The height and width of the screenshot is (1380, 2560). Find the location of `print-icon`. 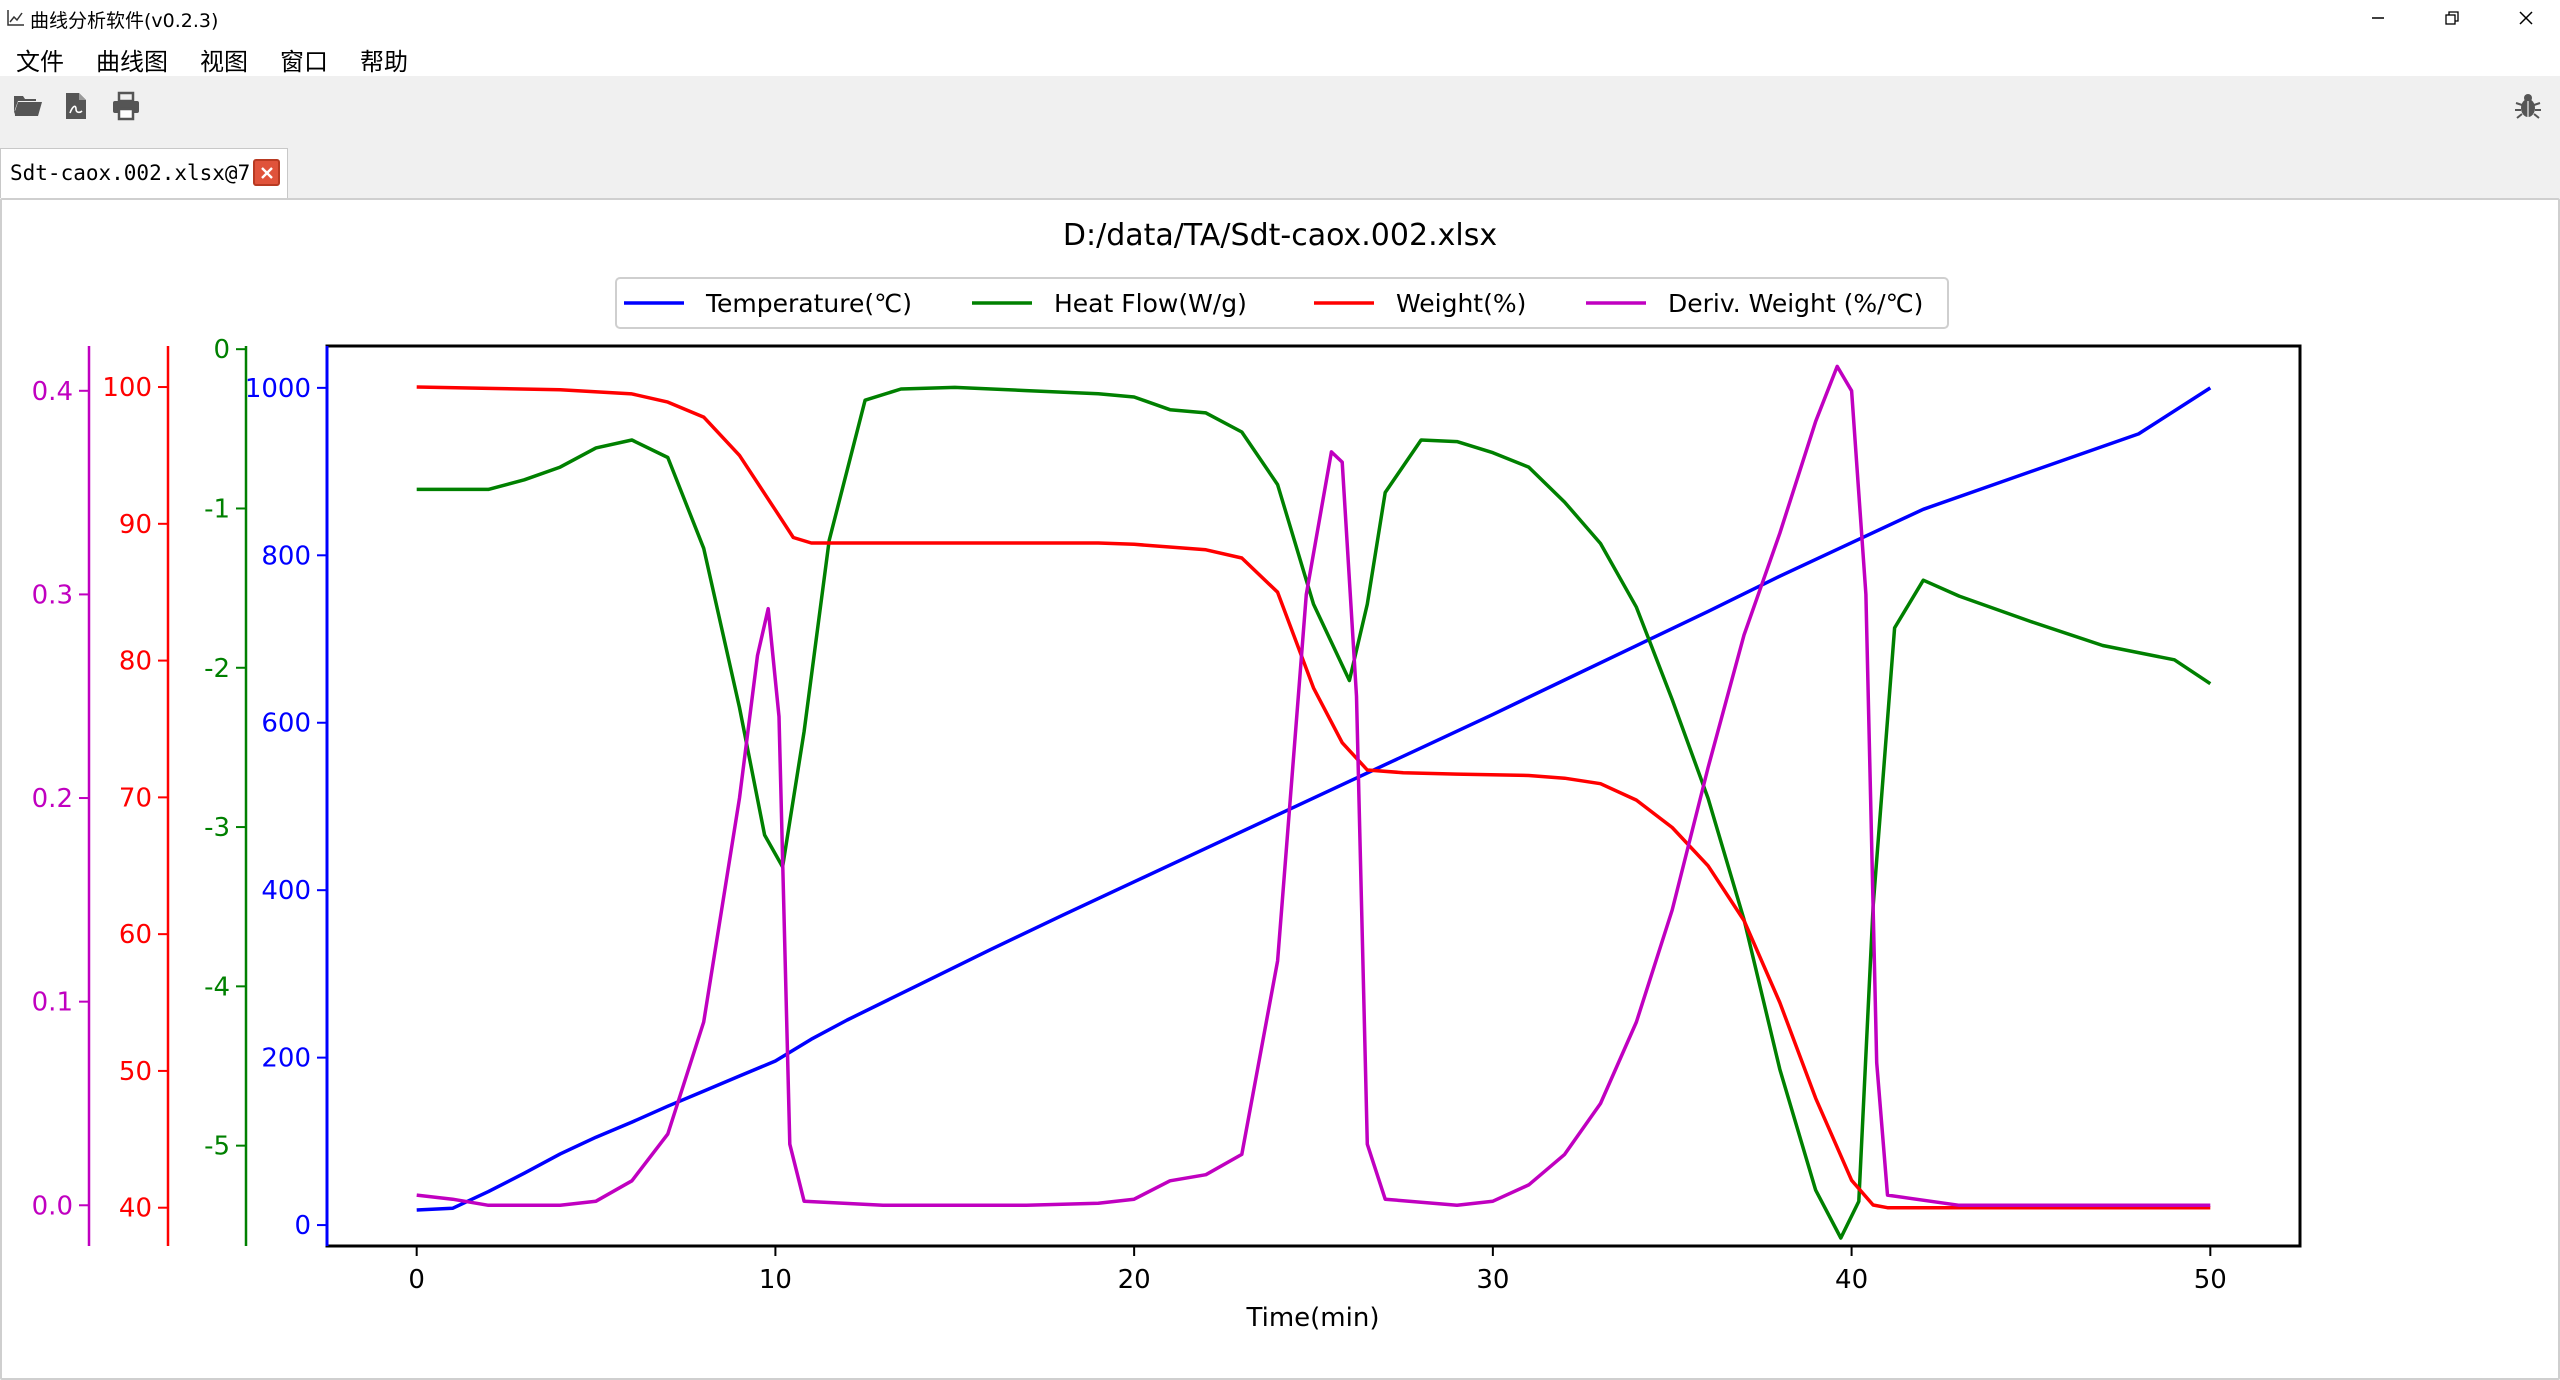

print-icon is located at coordinates (126, 106).